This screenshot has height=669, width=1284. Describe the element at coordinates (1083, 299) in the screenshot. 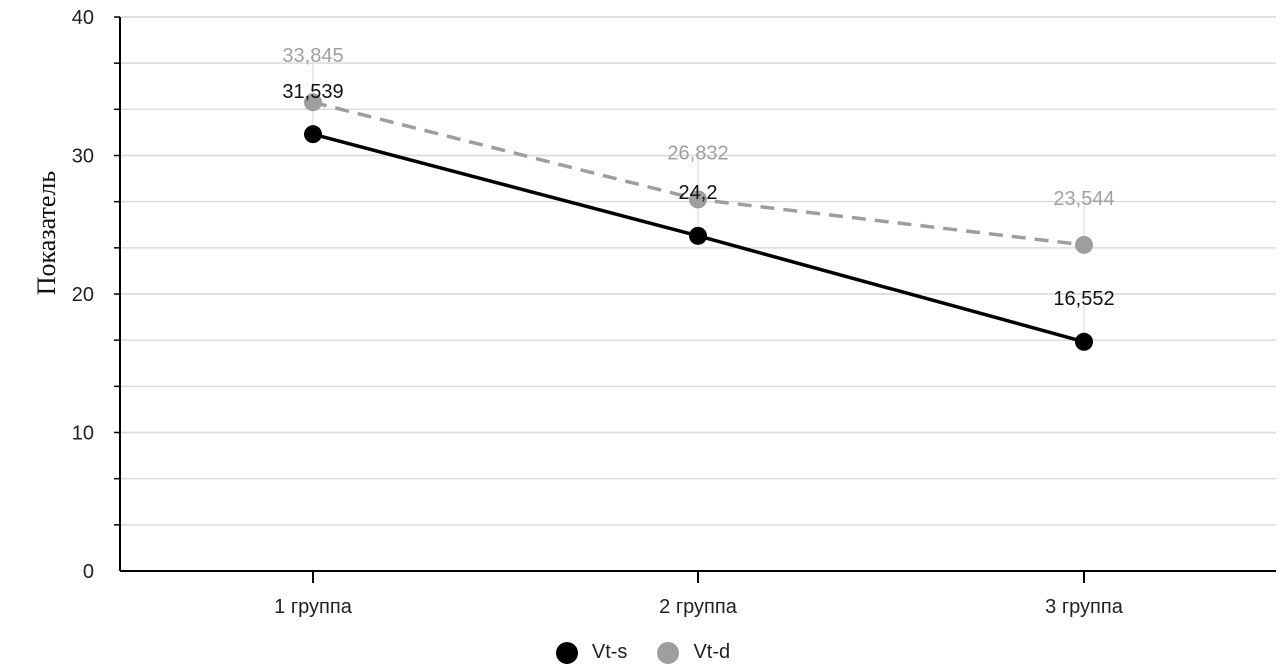

I see `data-label-vt-s: 16,552` at that location.